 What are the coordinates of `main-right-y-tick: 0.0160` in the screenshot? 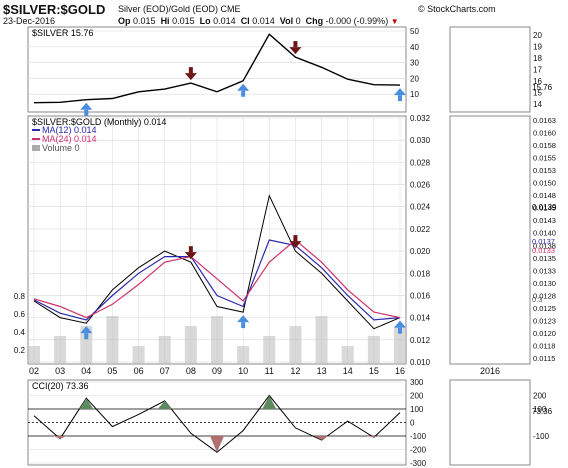 It's located at (544, 133).